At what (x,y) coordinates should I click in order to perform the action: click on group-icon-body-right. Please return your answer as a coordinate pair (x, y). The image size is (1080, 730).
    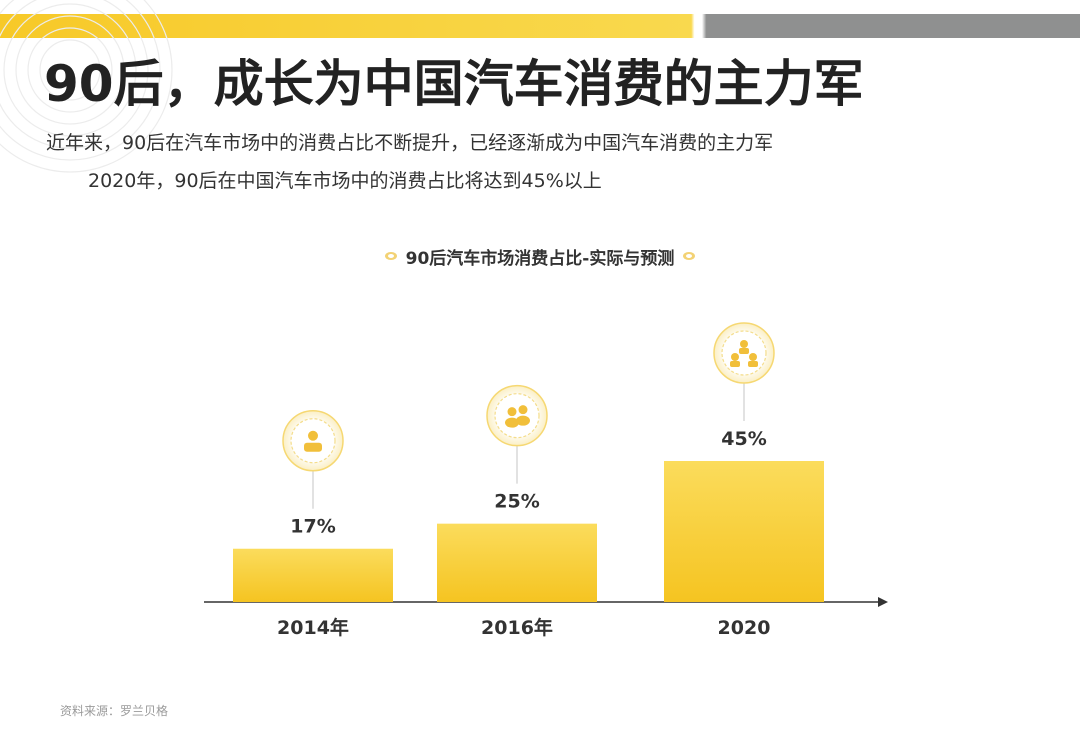
    Looking at the image, I should click on (753, 364).